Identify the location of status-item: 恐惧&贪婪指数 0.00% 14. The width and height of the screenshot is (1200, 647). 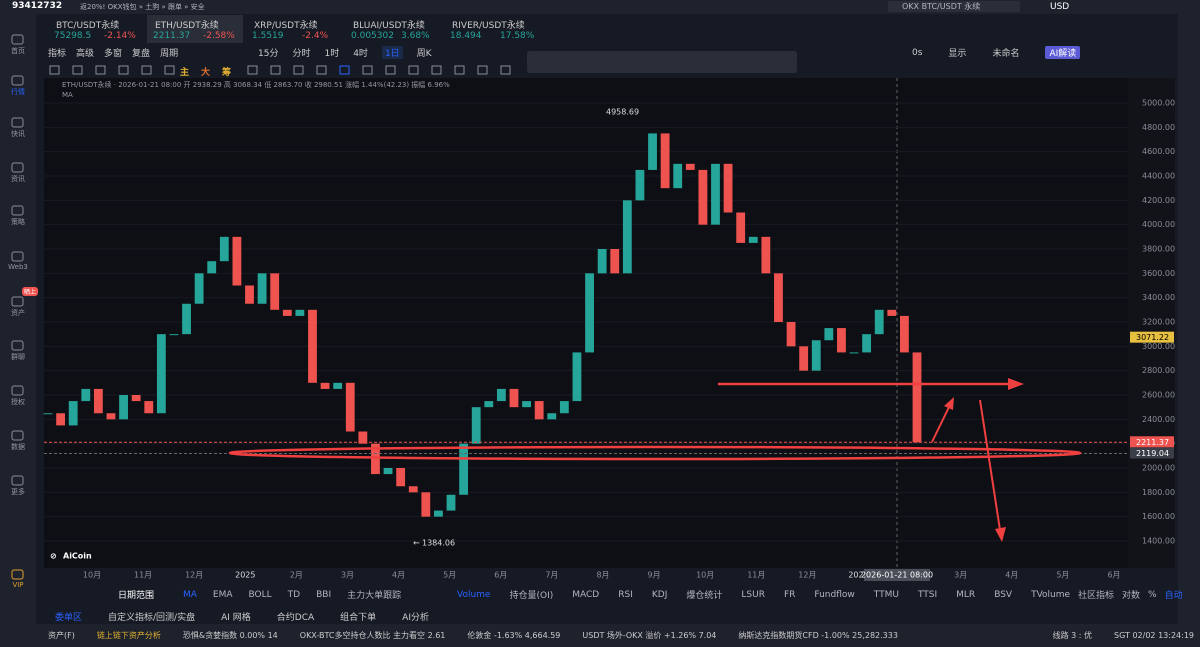
(230, 635).